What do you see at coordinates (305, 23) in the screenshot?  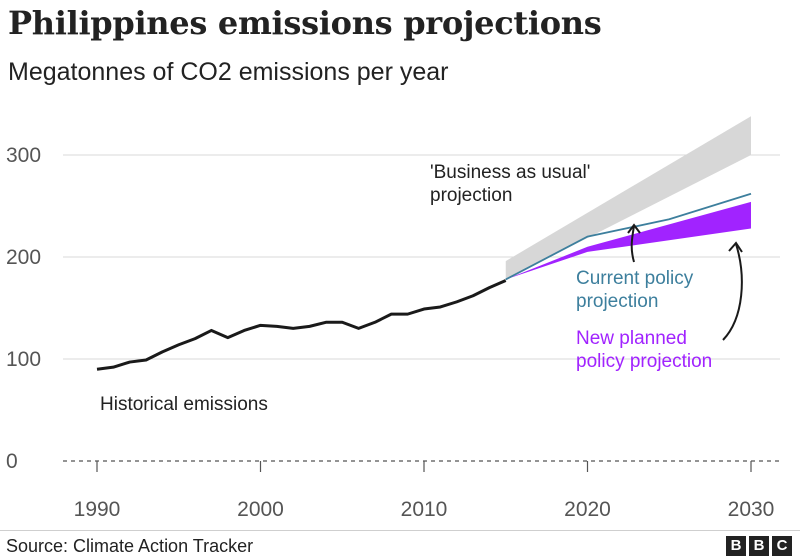 I see `chart-title: Philippines emissions projections` at bounding box center [305, 23].